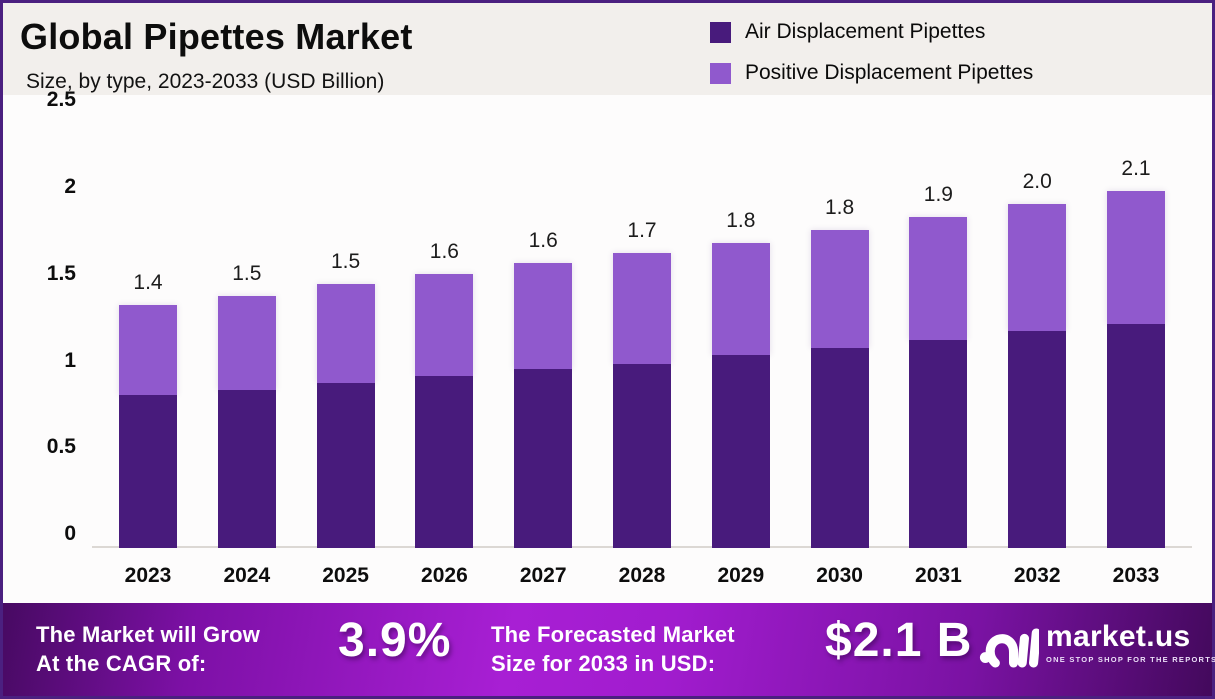 The image size is (1215, 699). What do you see at coordinates (543, 575) in the screenshot?
I see `x-axis-category-label: 2027` at bounding box center [543, 575].